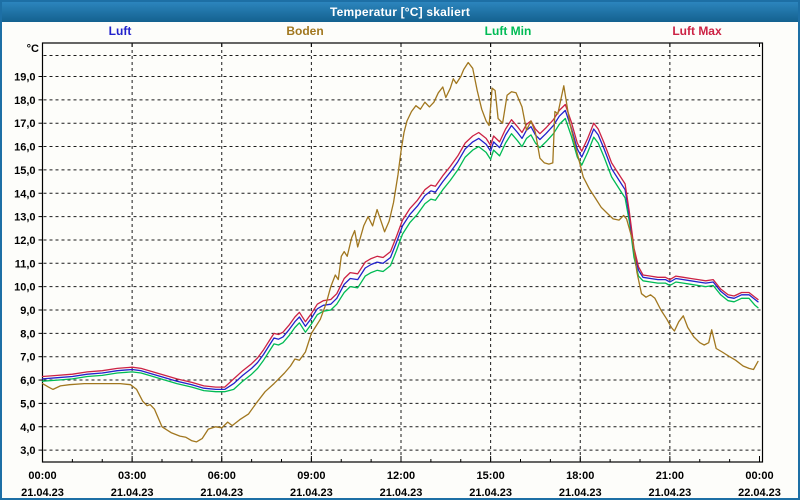  What do you see at coordinates (24, 288) in the screenshot?
I see `y-tick-label: 10,0` at bounding box center [24, 288].